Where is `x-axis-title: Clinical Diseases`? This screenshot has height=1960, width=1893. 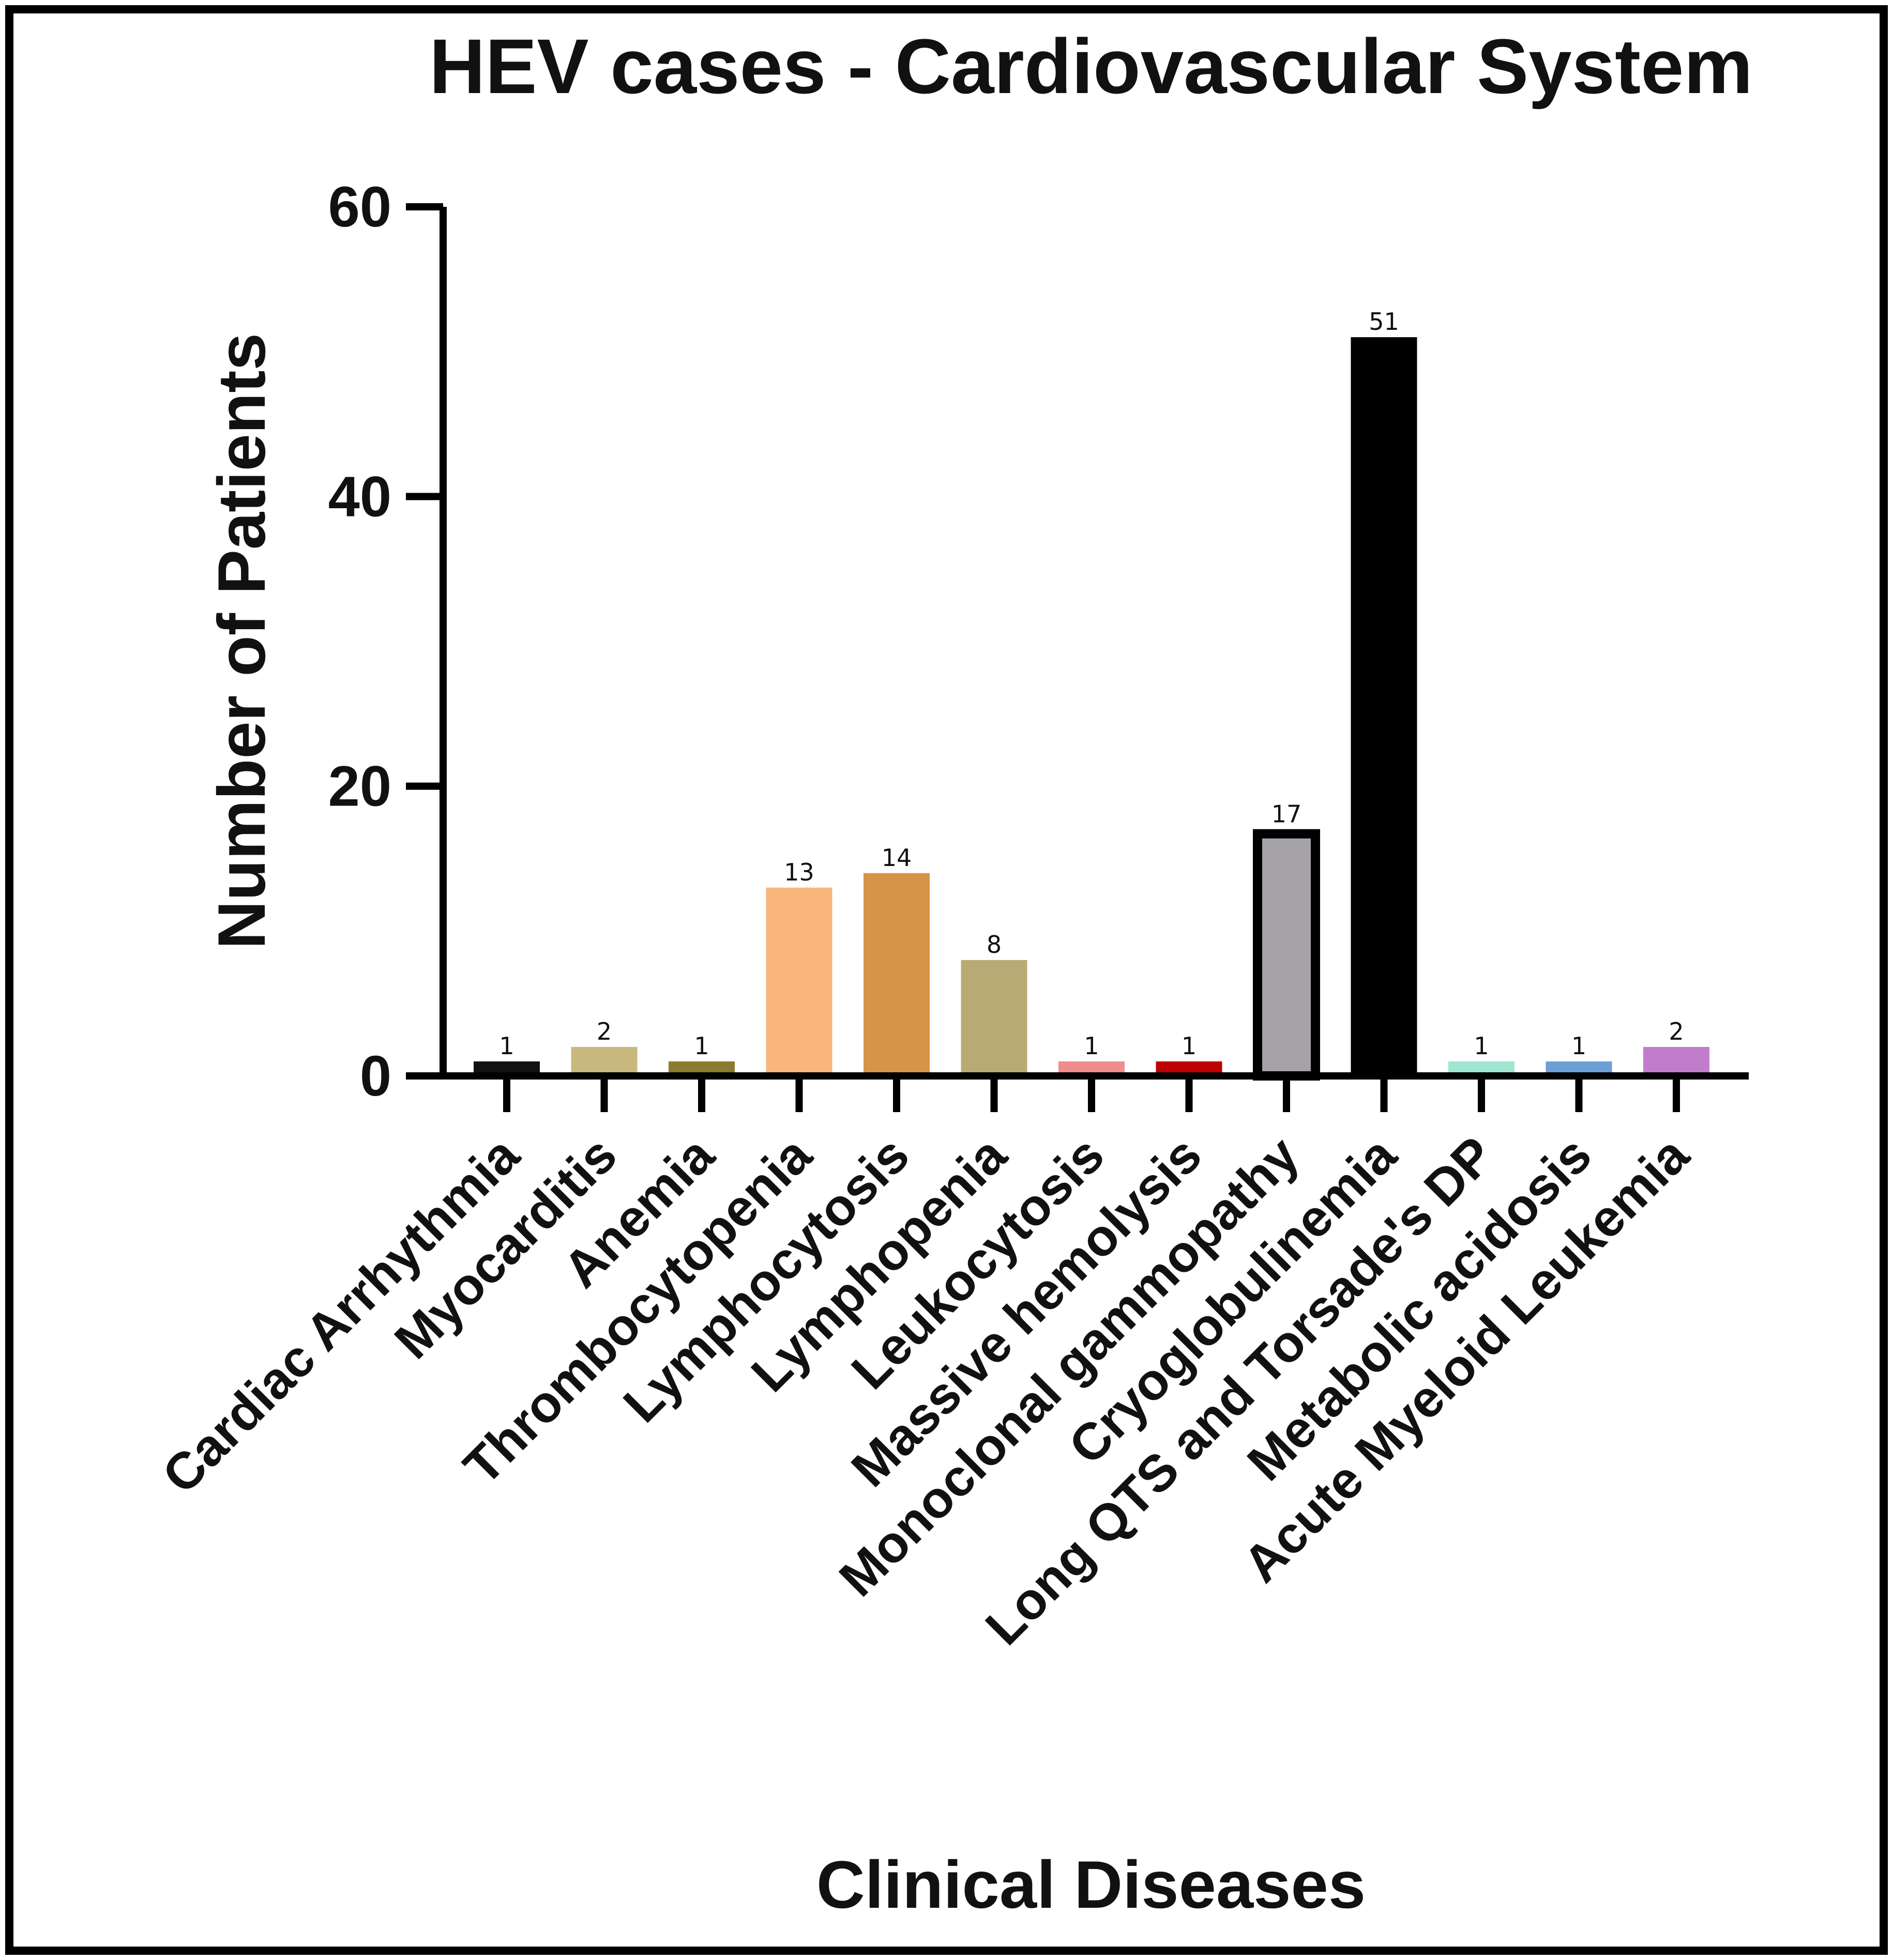
x-axis-title: Clinical Diseases is located at coordinates (1091, 1884).